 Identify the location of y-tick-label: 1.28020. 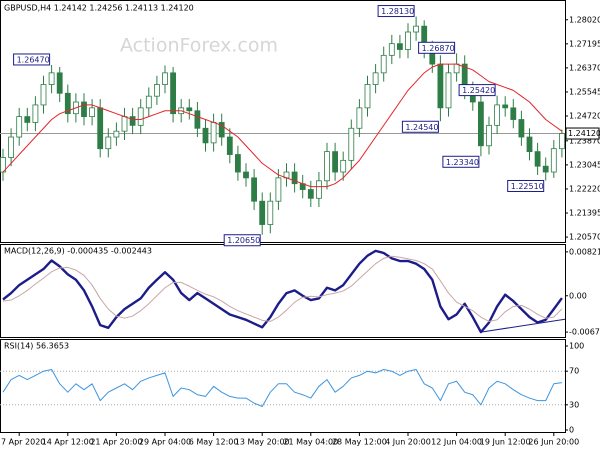
(584, 19).